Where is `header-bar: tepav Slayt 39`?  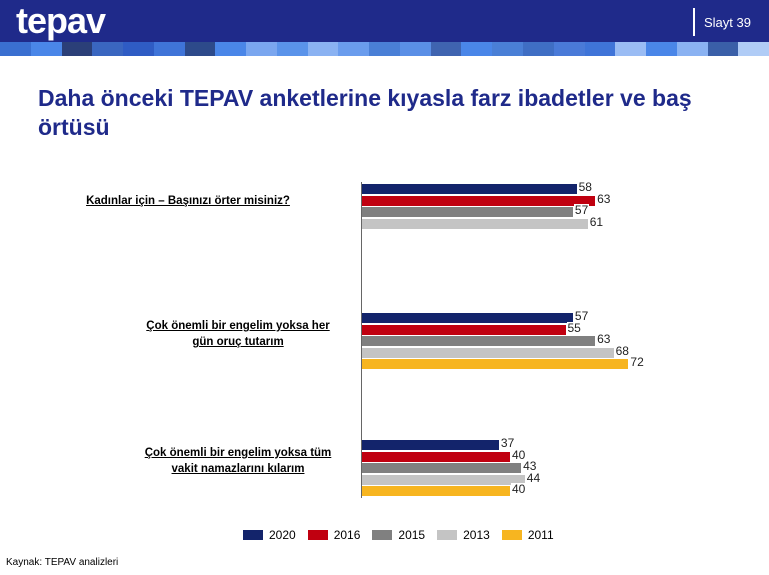
header-bar: tepav Slayt 39 is located at coordinates (384, 21).